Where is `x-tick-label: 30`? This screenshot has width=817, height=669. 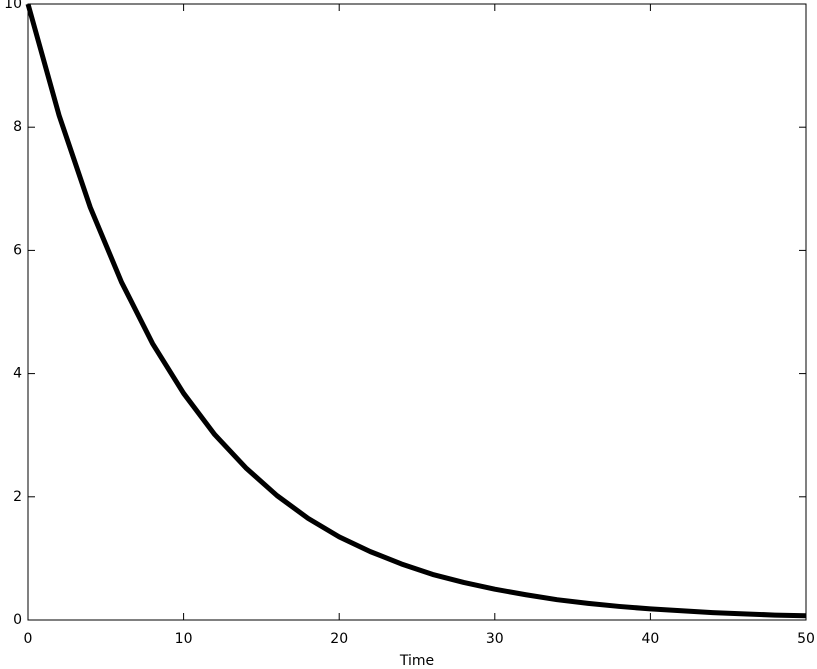
x-tick-label: 30 is located at coordinates (495, 639).